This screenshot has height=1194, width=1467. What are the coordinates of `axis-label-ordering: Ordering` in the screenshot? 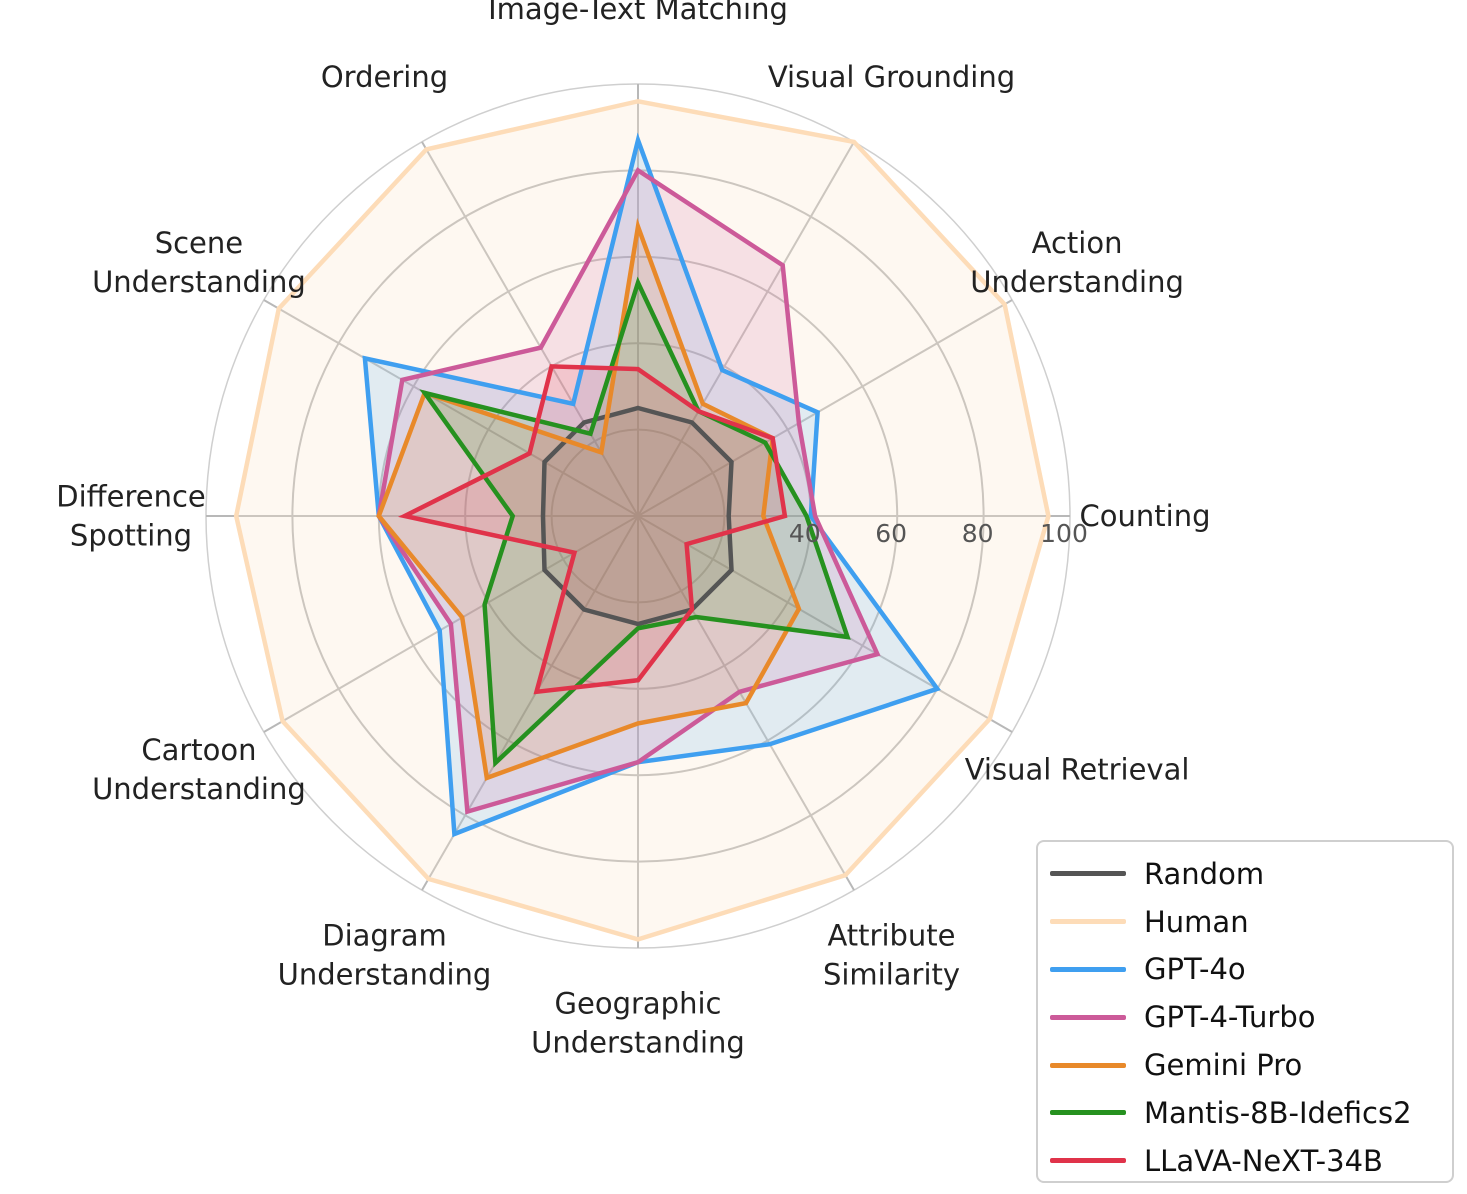 It's located at (384, 77).